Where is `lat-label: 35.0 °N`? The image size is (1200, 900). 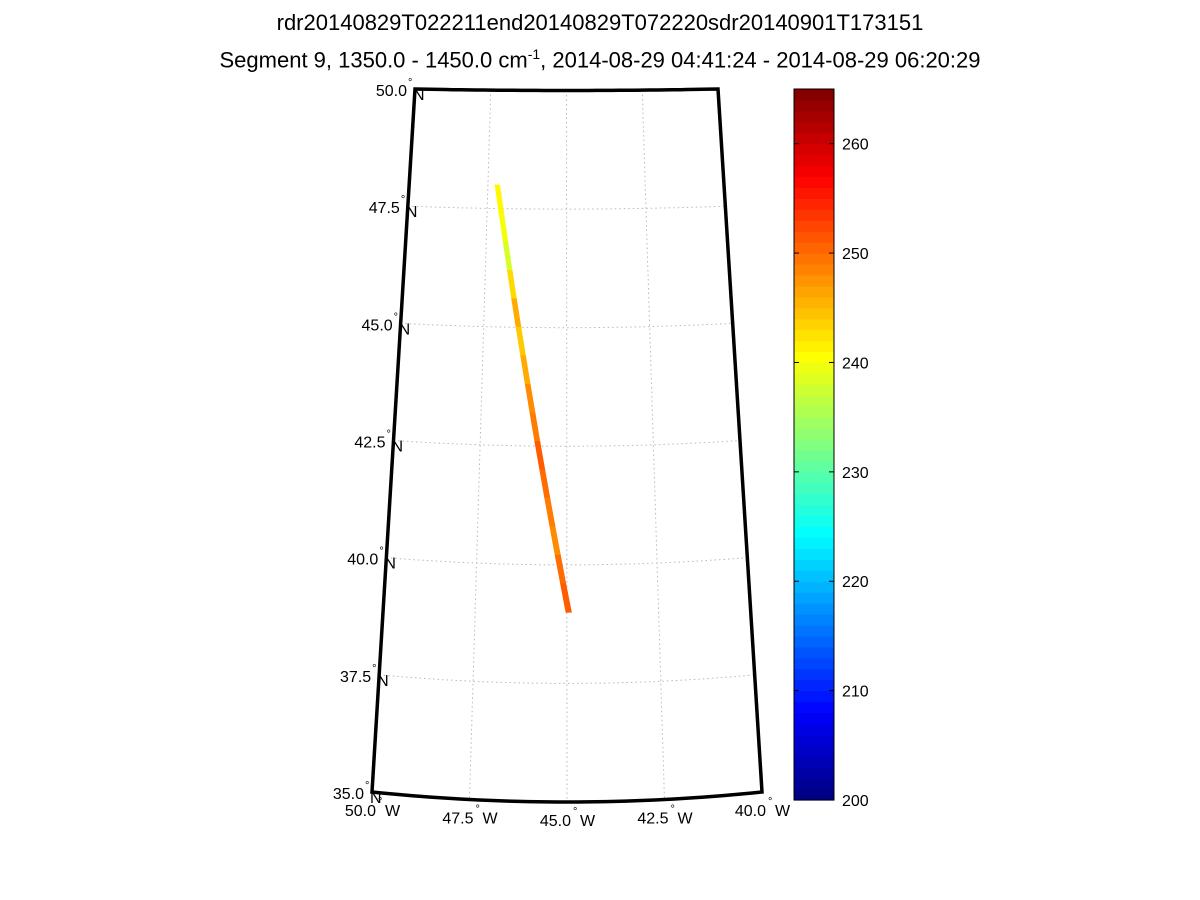
lat-label: 35.0 °N is located at coordinates (357, 793).